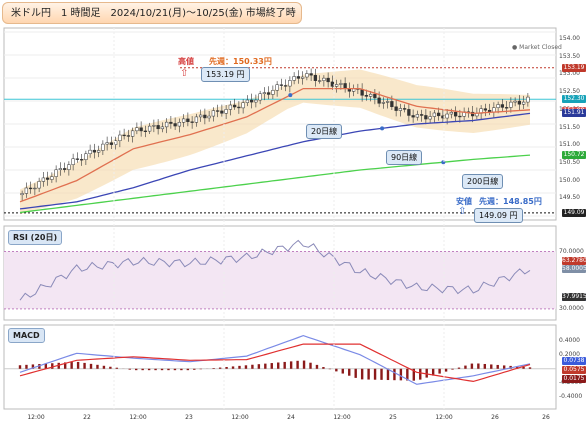 This screenshot has height=428, width=586. What do you see at coordinates (26, 335) in the screenshot?
I see `macd-panel-label: MACD` at bounding box center [26, 335].